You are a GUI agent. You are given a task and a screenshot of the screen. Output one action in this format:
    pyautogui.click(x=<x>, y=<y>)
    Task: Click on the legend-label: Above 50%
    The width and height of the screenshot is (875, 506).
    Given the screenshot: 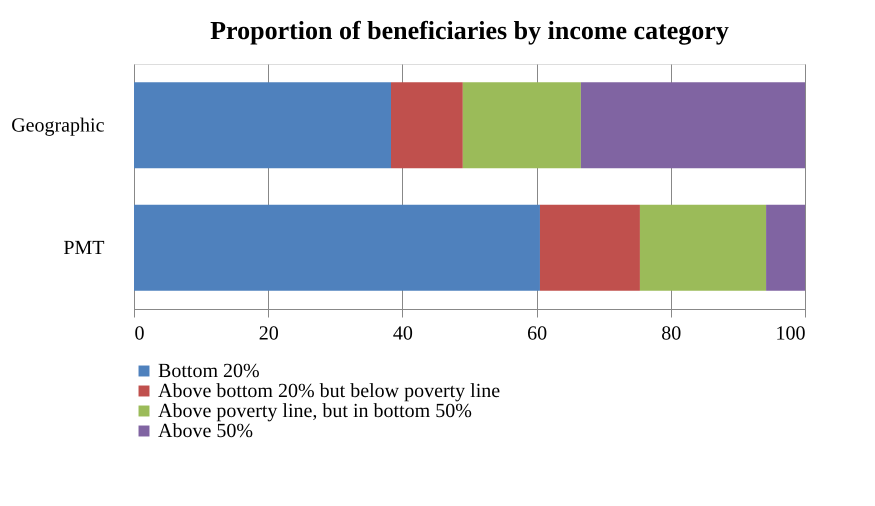 What is the action you would take?
    pyautogui.click(x=205, y=431)
    